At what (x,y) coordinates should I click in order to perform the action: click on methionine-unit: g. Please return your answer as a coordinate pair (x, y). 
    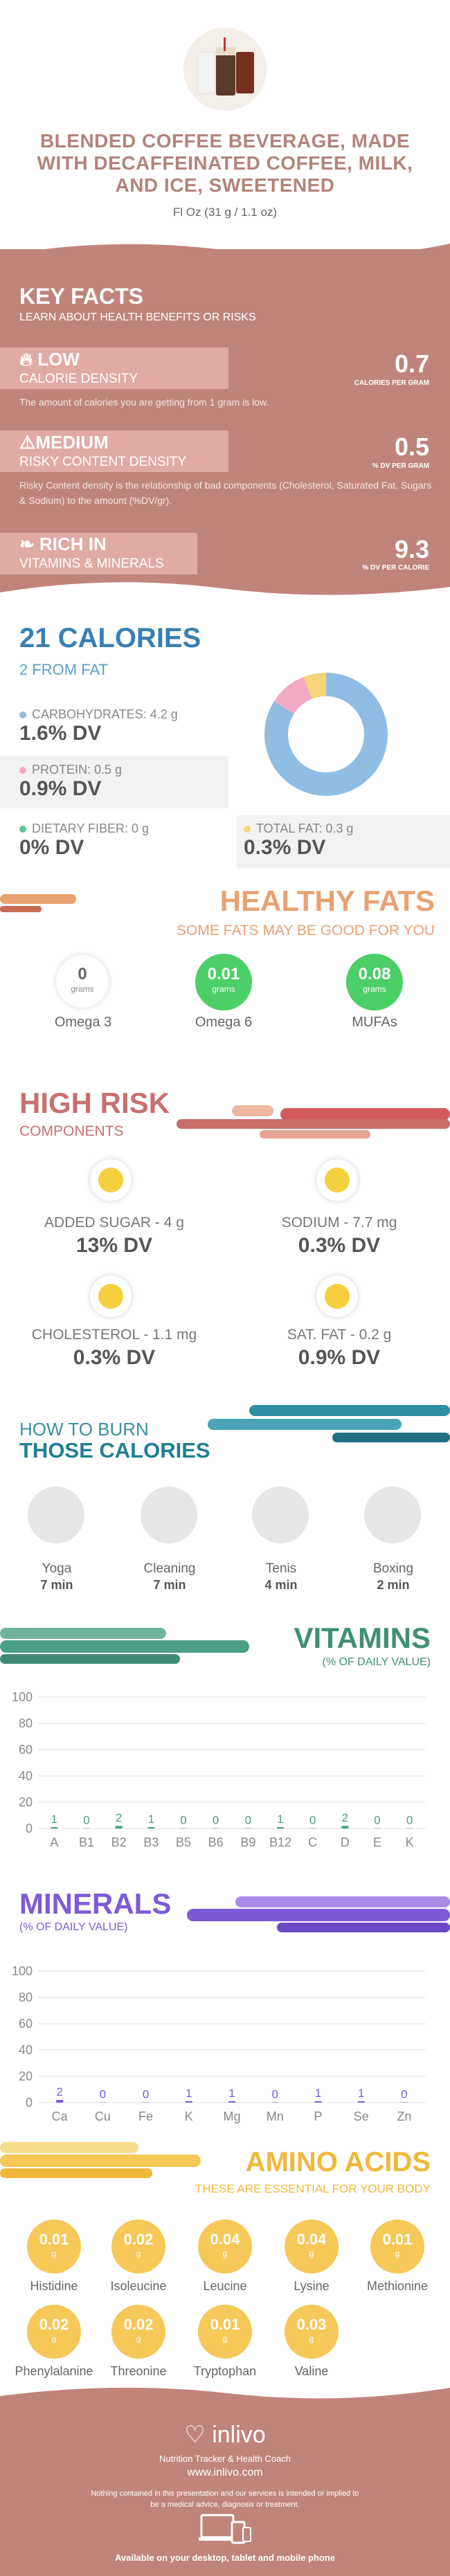
    Looking at the image, I should click on (397, 2253).